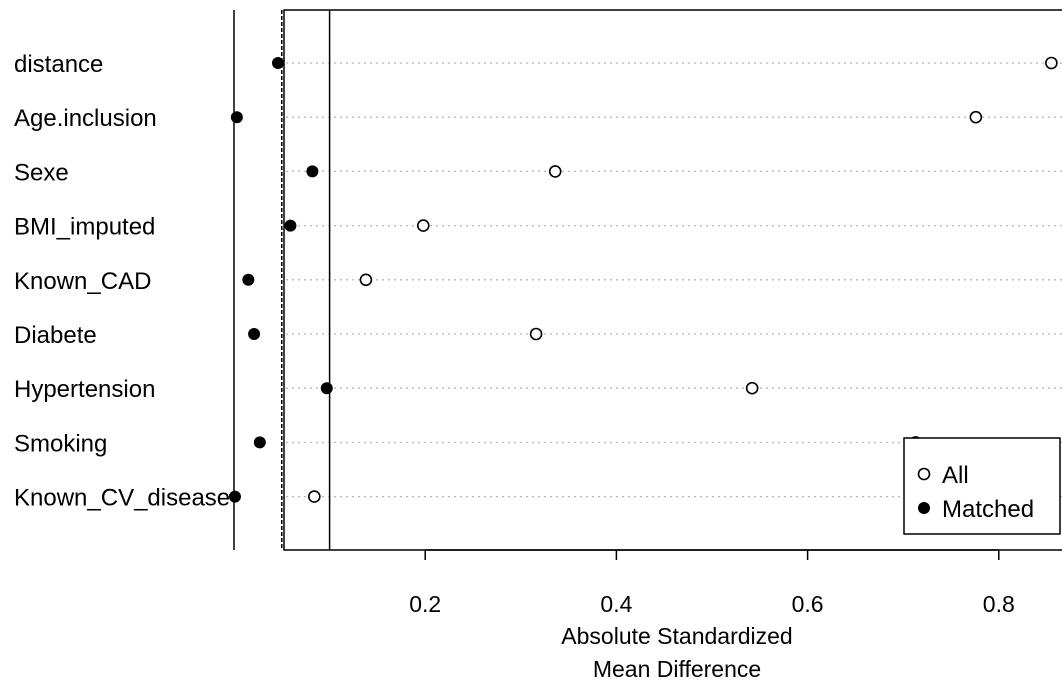 The height and width of the screenshot is (687, 1062). I want to click on variable-label: Diabete, so click(55, 335).